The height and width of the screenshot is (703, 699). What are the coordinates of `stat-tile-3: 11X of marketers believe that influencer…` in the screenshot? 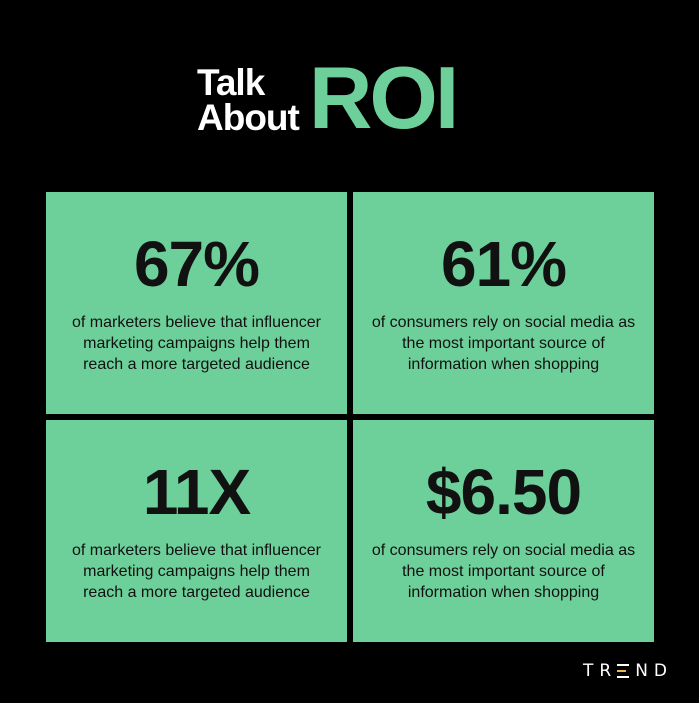 It's located at (196, 531).